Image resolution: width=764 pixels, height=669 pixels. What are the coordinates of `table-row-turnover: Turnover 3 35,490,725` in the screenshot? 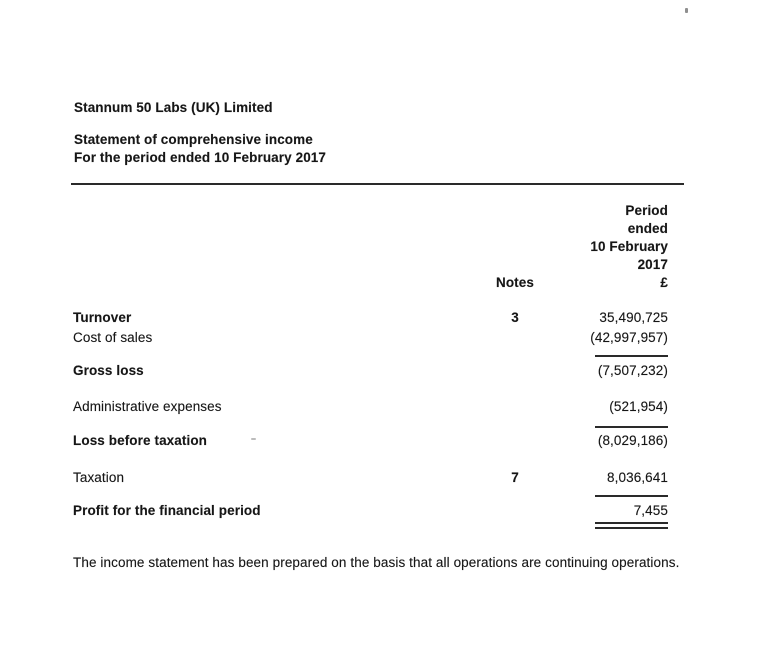 It's located at (370, 318).